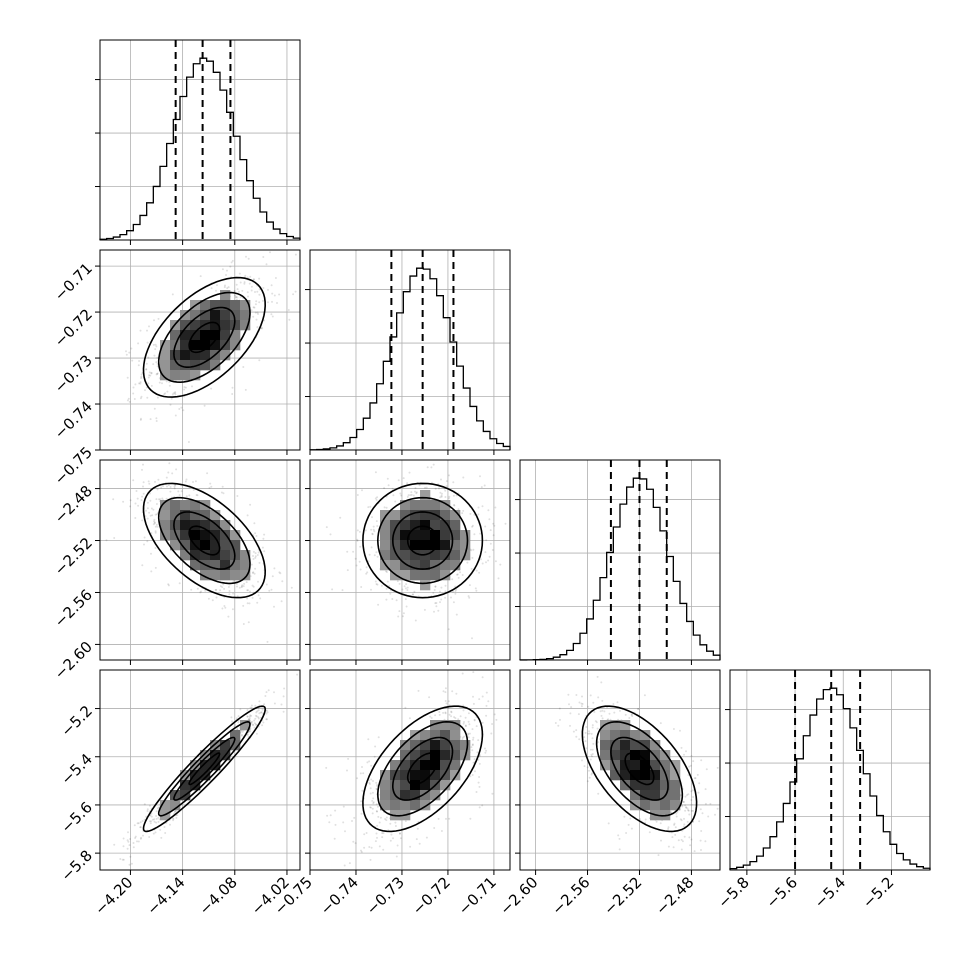 The width and height of the screenshot is (970, 970). I want to click on y-tick-label: −2.52, so click(73, 556).